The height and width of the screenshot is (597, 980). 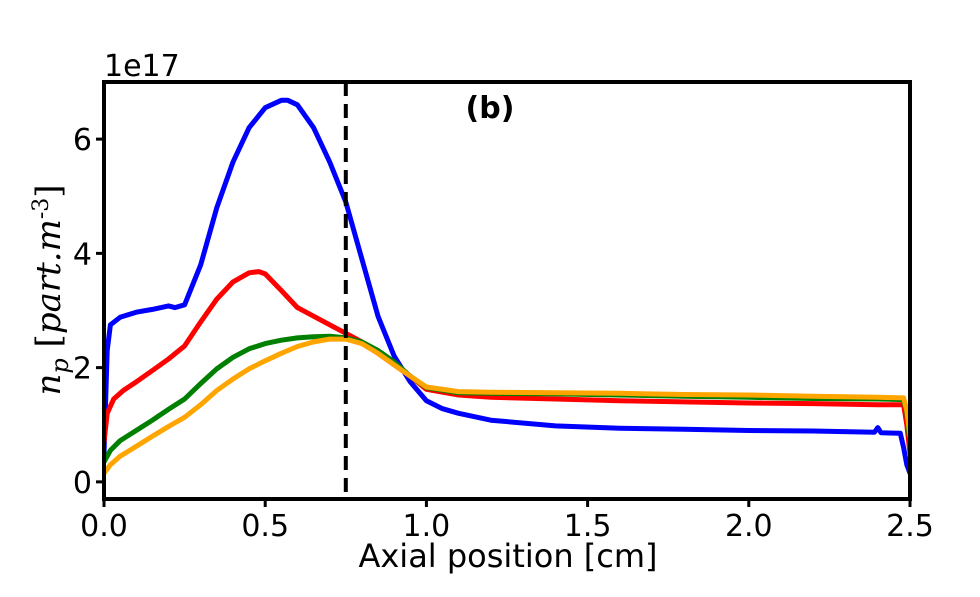 I want to click on panel-label: (b), so click(x=490, y=108).